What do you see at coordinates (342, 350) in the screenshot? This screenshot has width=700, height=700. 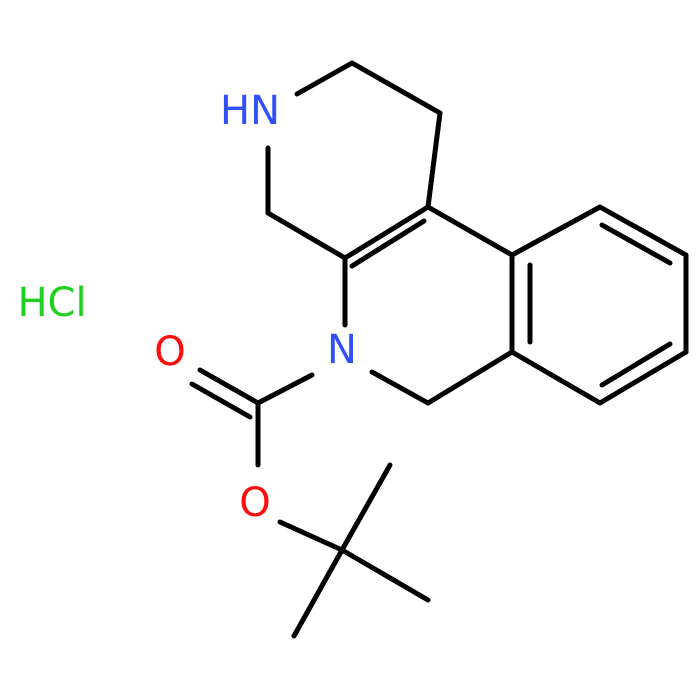 I see `atom-label: N` at bounding box center [342, 350].